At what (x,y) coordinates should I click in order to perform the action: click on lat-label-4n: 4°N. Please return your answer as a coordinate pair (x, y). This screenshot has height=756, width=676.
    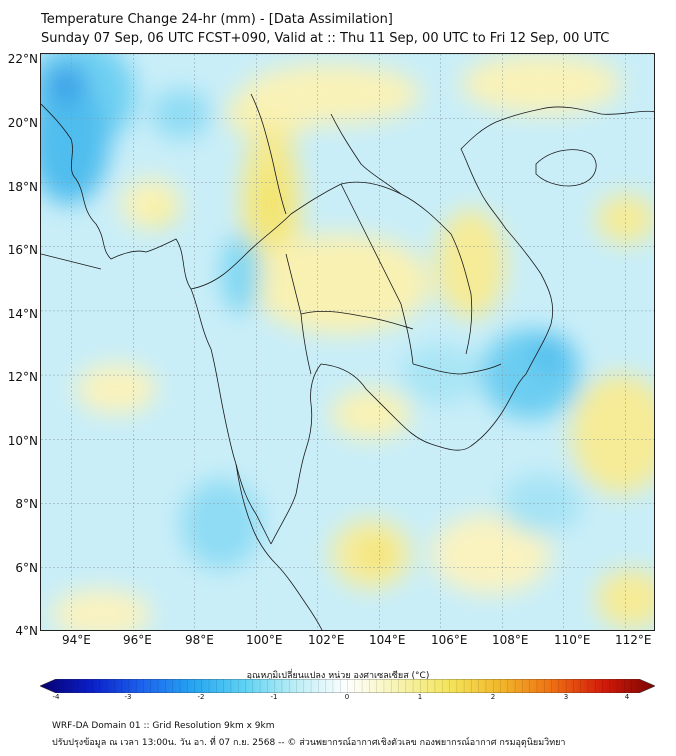
    Looking at the image, I should click on (26, 631).